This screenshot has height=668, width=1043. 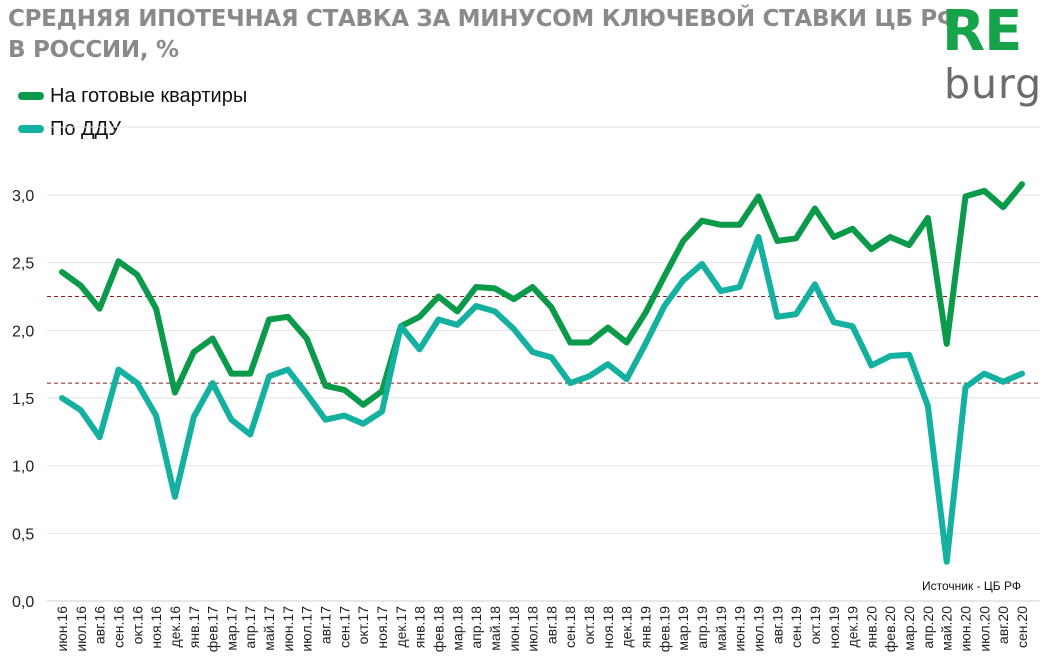 I want to click on x-tick-label: июн.20, so click(x=966, y=629).